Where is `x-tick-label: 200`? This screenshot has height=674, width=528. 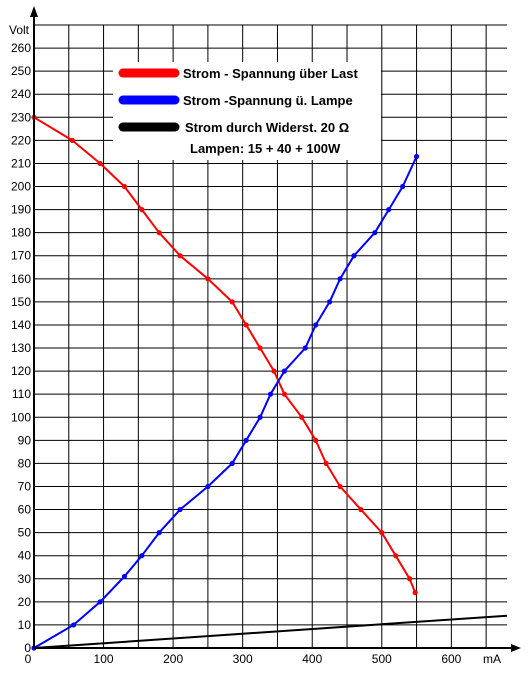 x-tick-label: 200 is located at coordinates (173, 659).